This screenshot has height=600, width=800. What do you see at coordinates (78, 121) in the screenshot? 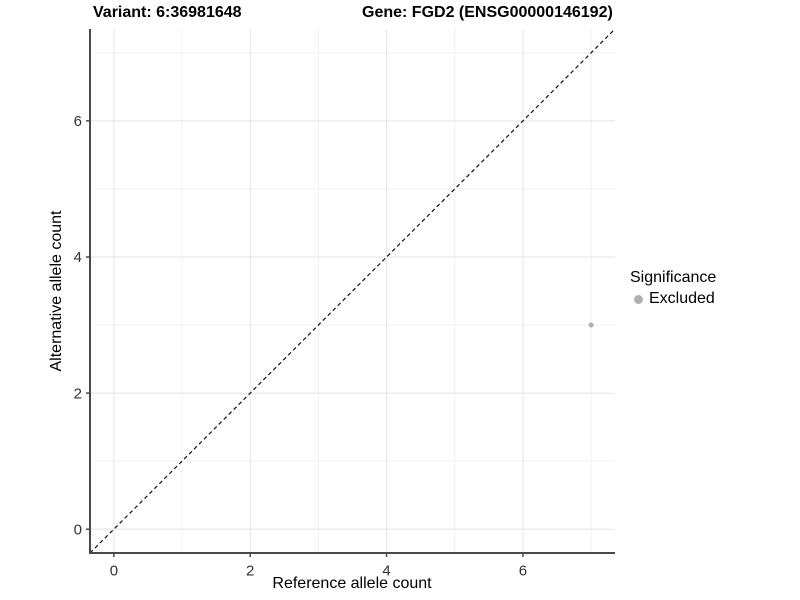
I see `y-tick-label: 6` at bounding box center [78, 121].